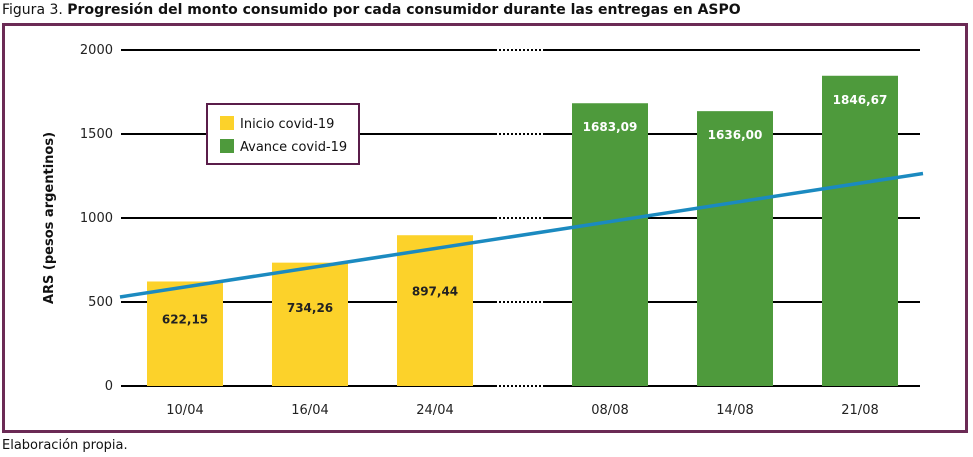 The width and height of the screenshot is (973, 457). I want to click on x-tick-label-21/08: 21/08, so click(859, 410).